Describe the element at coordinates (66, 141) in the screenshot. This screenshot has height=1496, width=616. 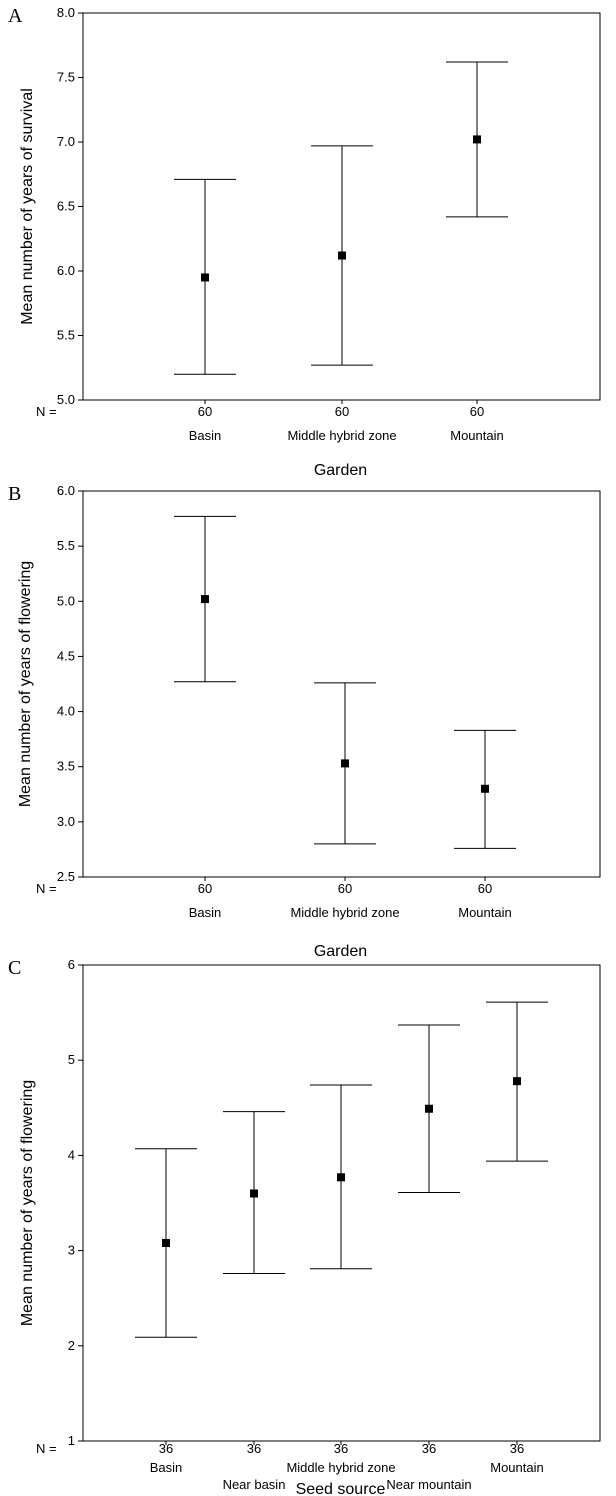
I see `y-tick-label: 7.0` at that location.